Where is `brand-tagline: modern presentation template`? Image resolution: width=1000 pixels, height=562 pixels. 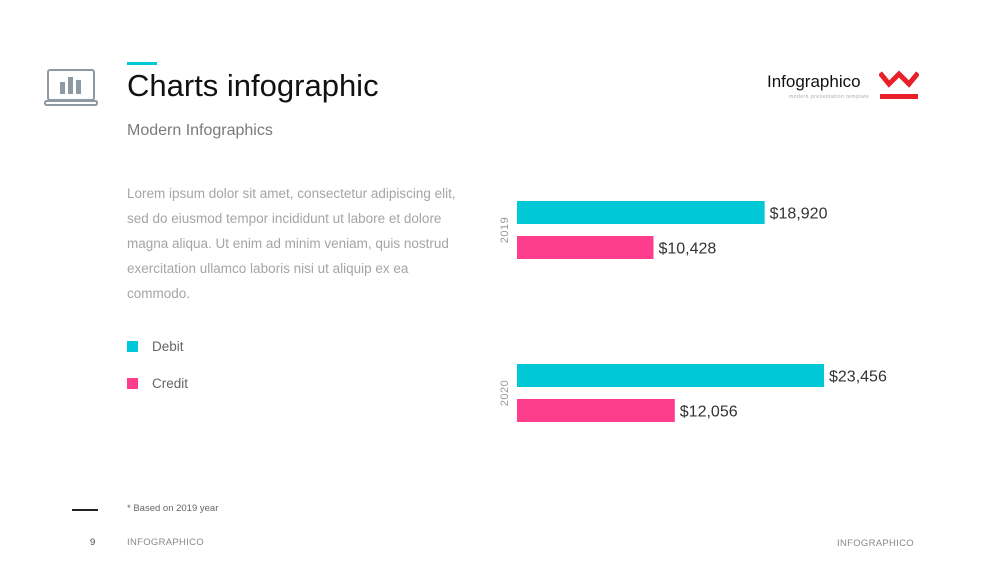
brand-tagline: modern presentation template is located at coordinates (829, 97).